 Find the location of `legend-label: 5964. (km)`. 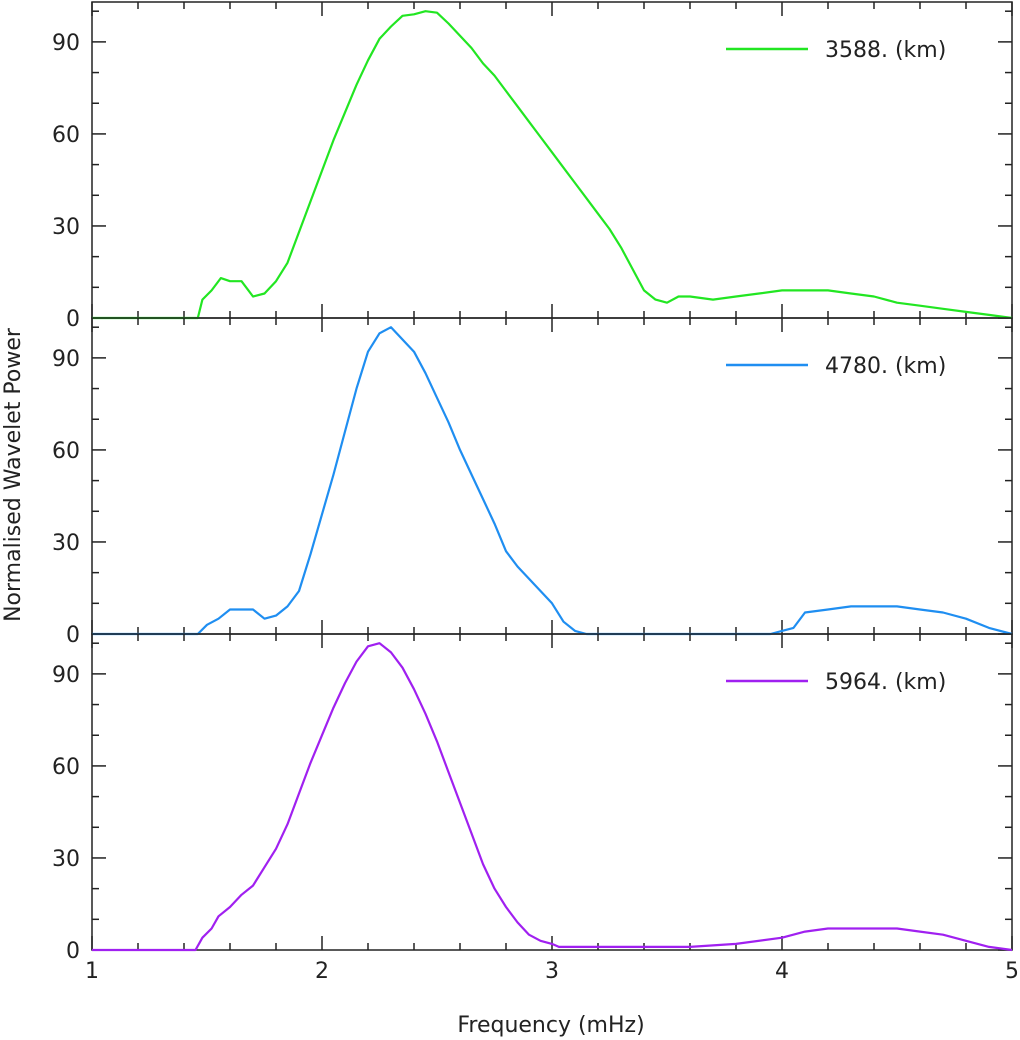

legend-label: 5964. (km) is located at coordinates (885, 682).